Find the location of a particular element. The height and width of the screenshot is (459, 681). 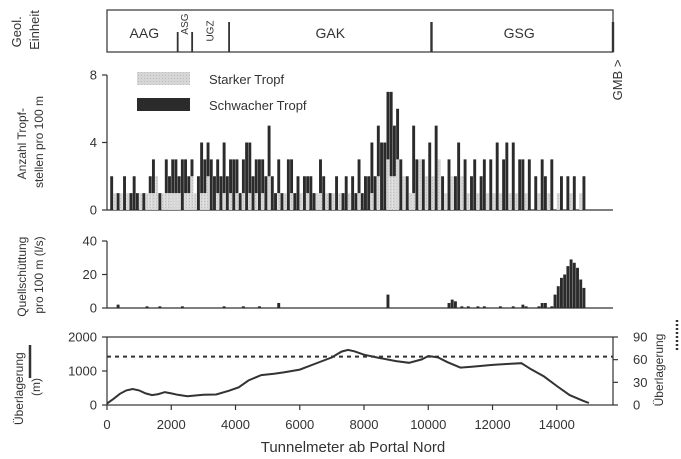

legend-label-strong: Starker Tropf is located at coordinates (247, 79).